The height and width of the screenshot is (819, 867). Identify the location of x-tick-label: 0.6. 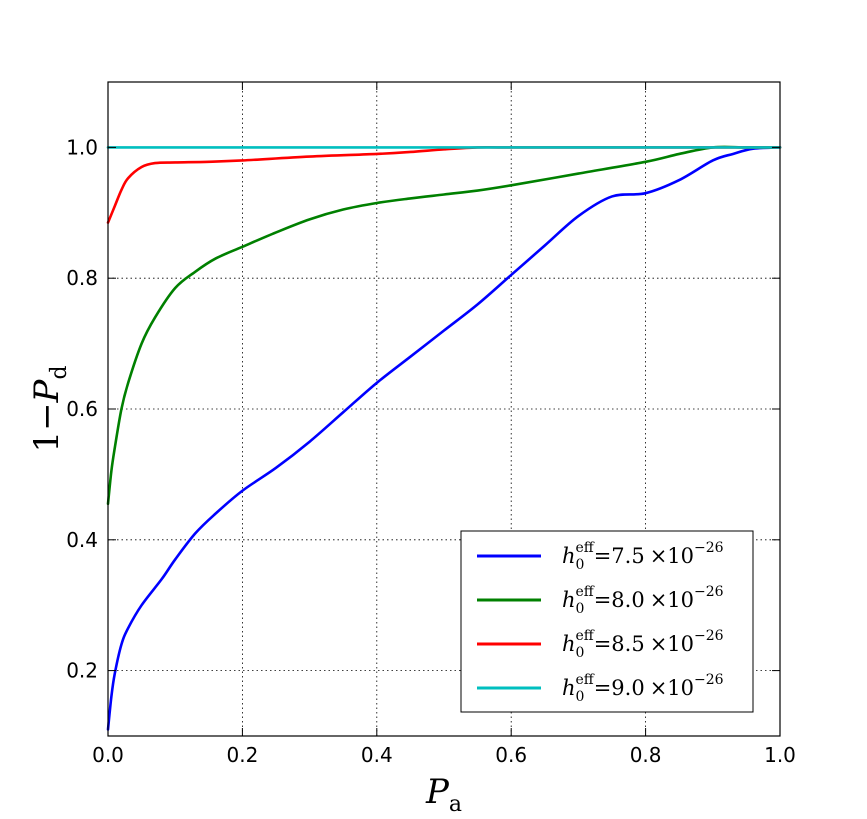
(511, 755).